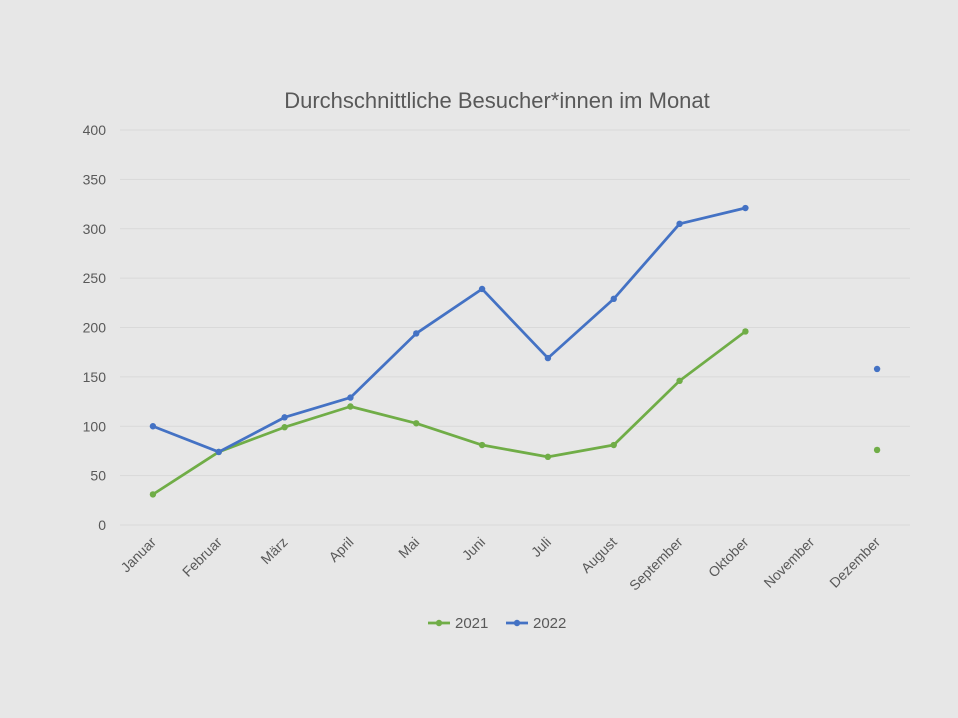 This screenshot has width=958, height=718. I want to click on x-tick-label: März, so click(273, 550).